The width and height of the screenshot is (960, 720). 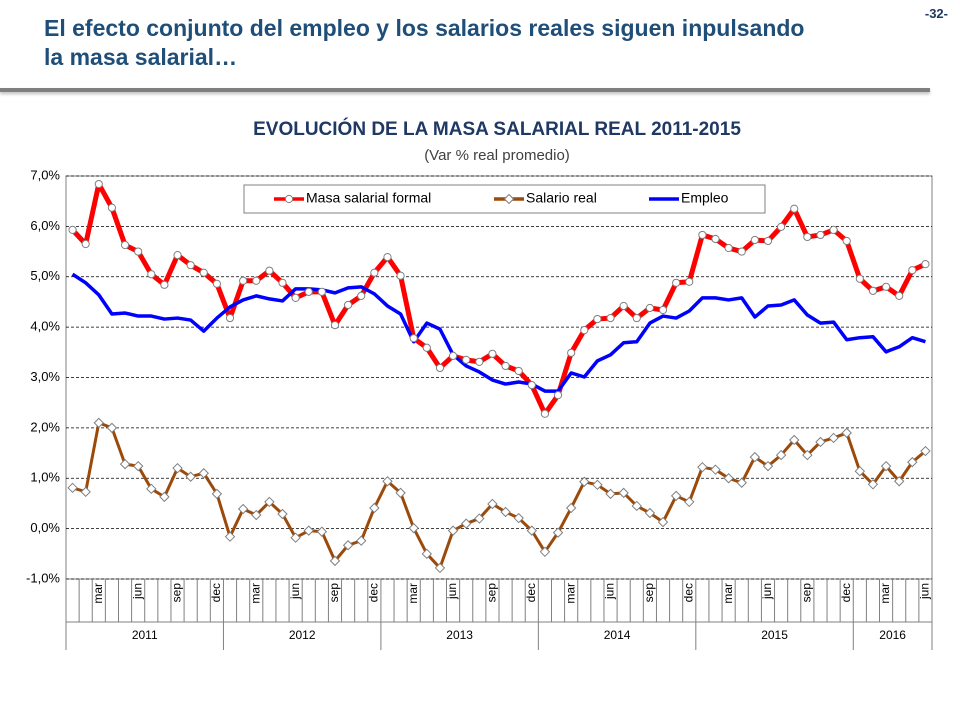 I want to click on year-label: 2016, so click(x=892, y=635).